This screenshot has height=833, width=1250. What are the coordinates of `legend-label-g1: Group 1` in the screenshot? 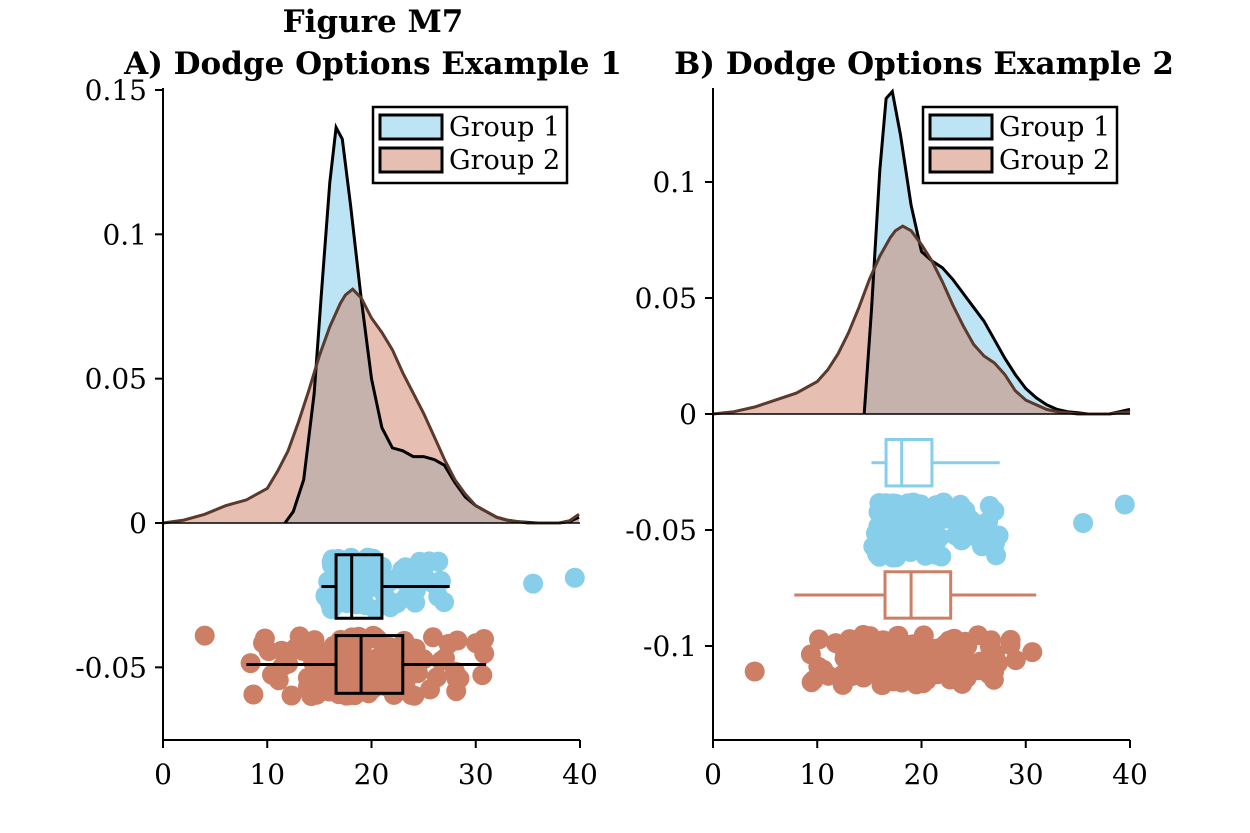 It's located at (1054, 127).